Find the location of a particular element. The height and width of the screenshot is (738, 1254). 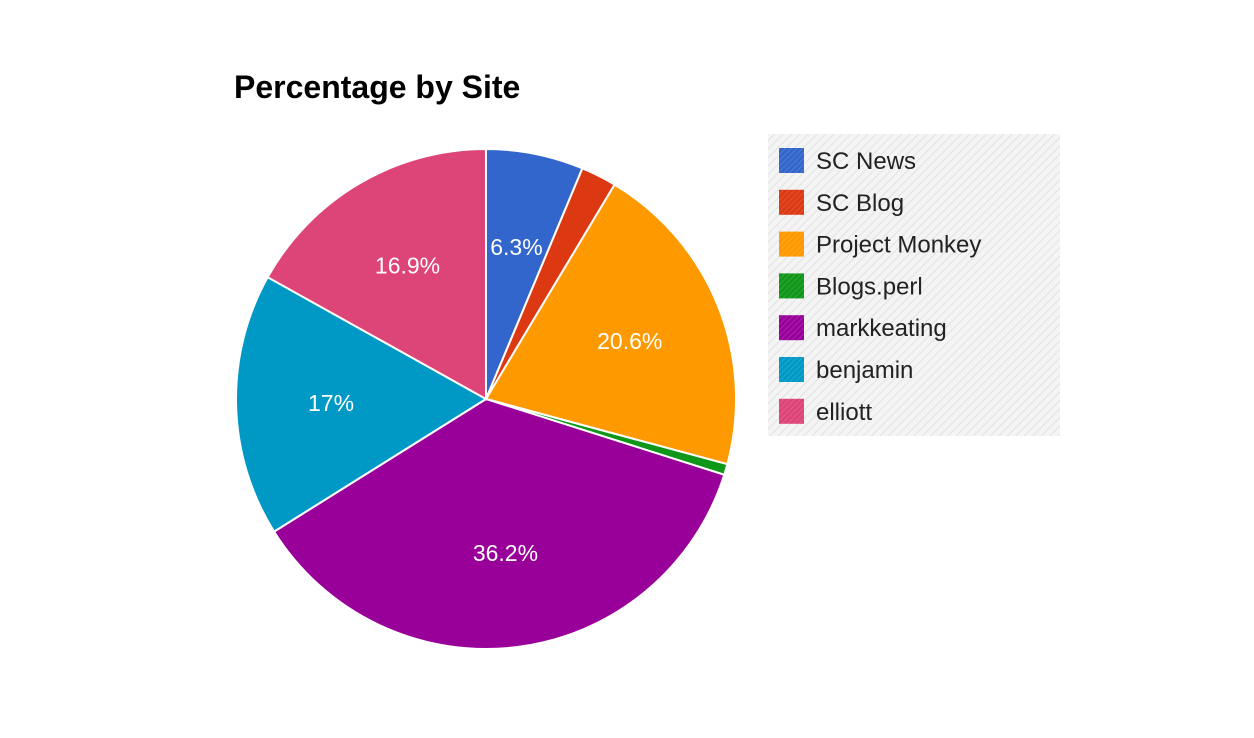

legend-label-project-monkey: Project Monkey is located at coordinates (898, 245).